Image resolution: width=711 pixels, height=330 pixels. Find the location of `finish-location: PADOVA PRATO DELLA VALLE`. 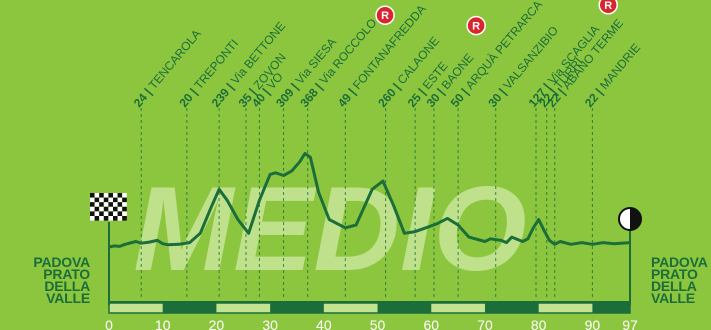

finish-location: PADOVA PRATO DELLA VALLE is located at coordinates (679, 280).